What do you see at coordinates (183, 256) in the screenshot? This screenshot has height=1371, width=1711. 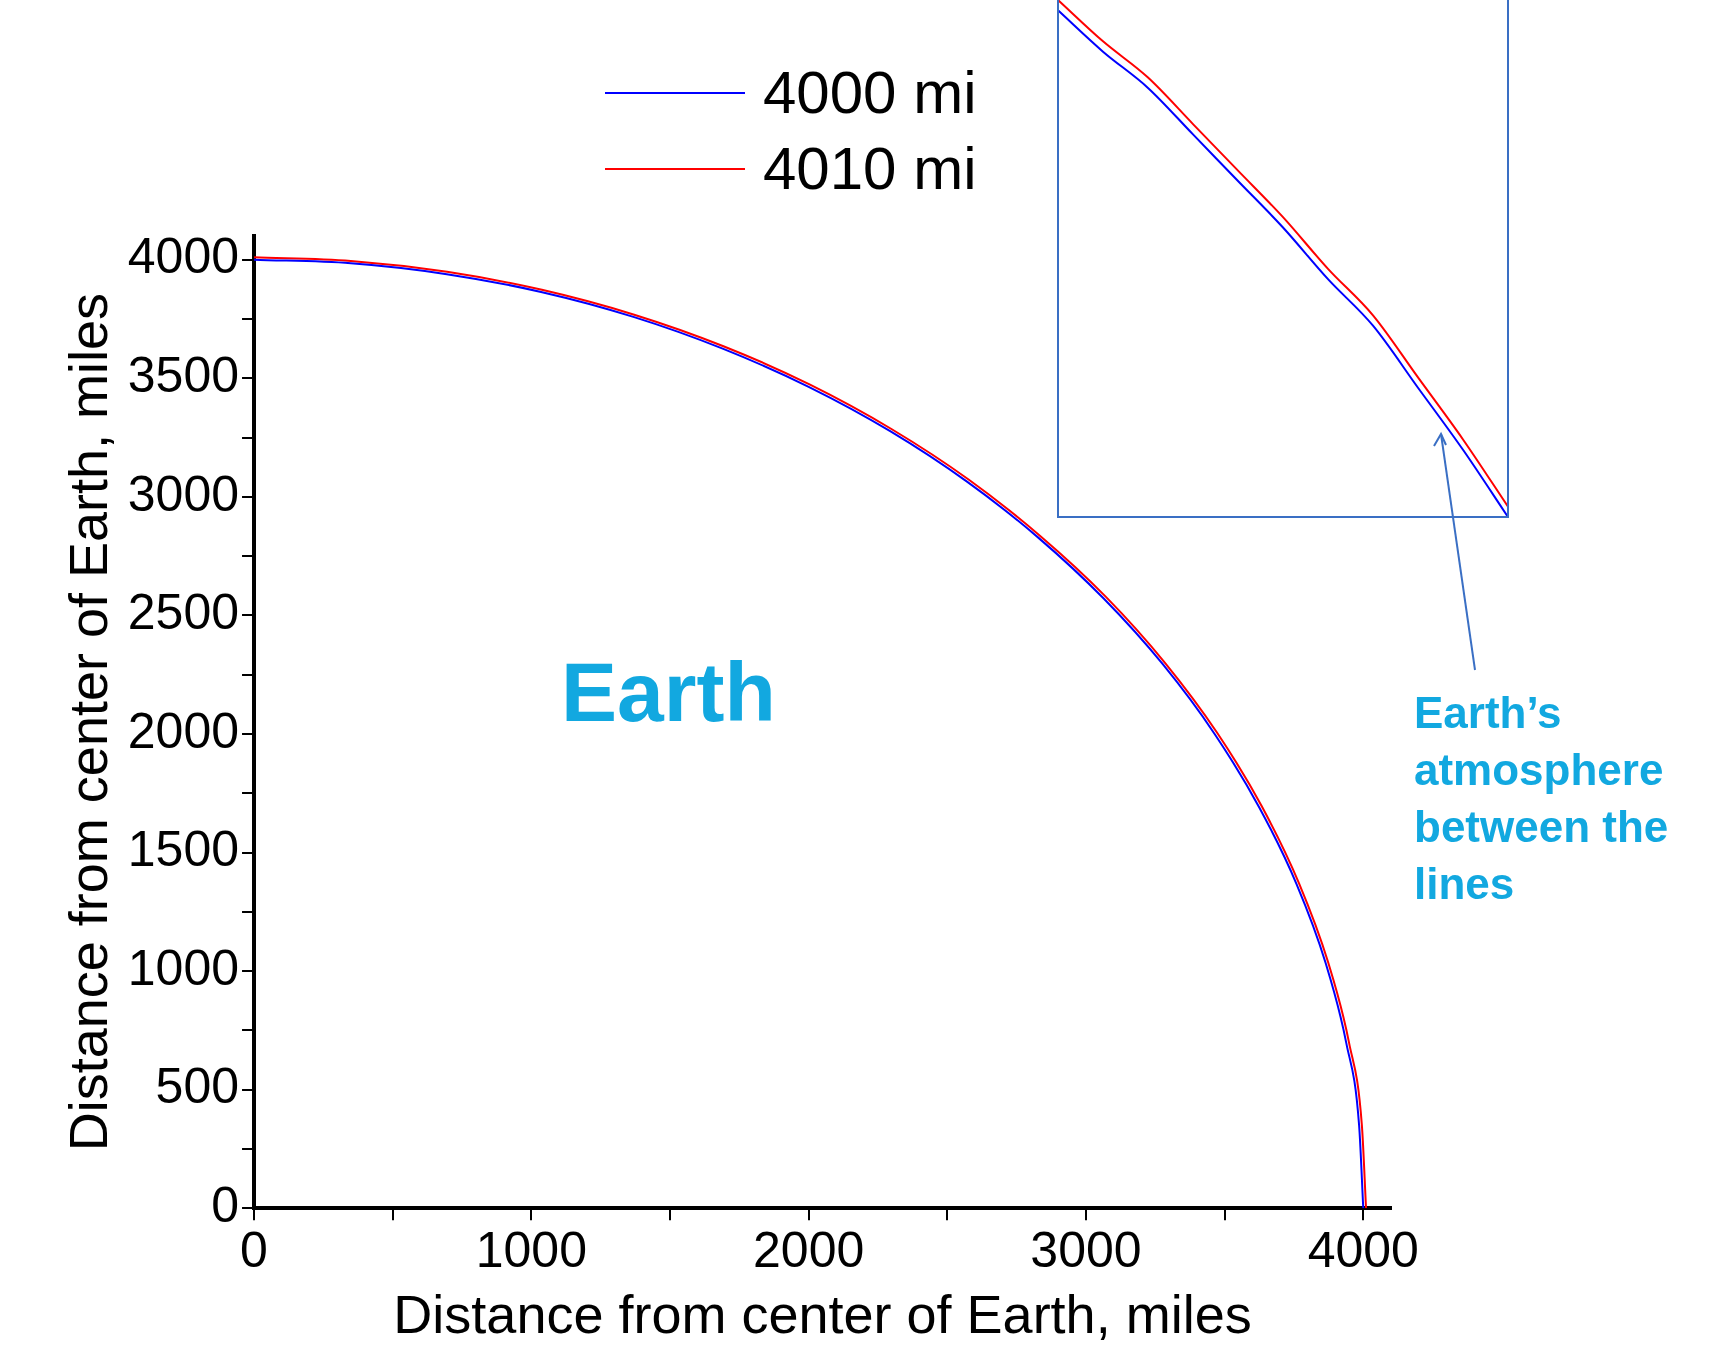 I see `y-tick-label: 4000` at bounding box center [183, 256].